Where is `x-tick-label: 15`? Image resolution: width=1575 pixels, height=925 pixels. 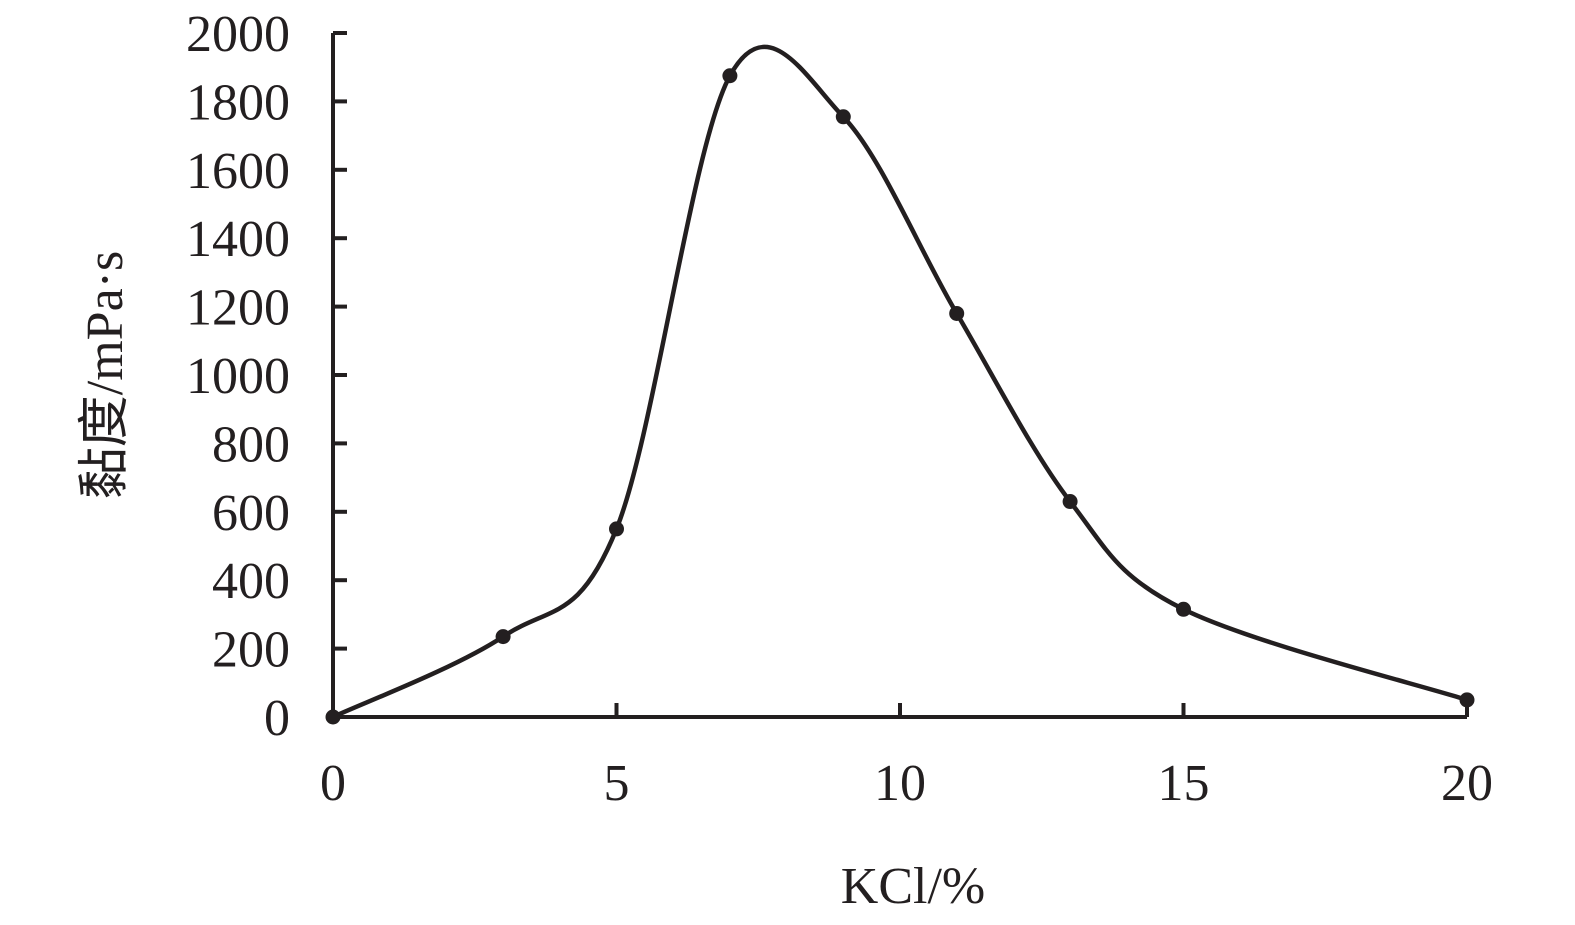 x-tick-label: 15 is located at coordinates (1184, 783).